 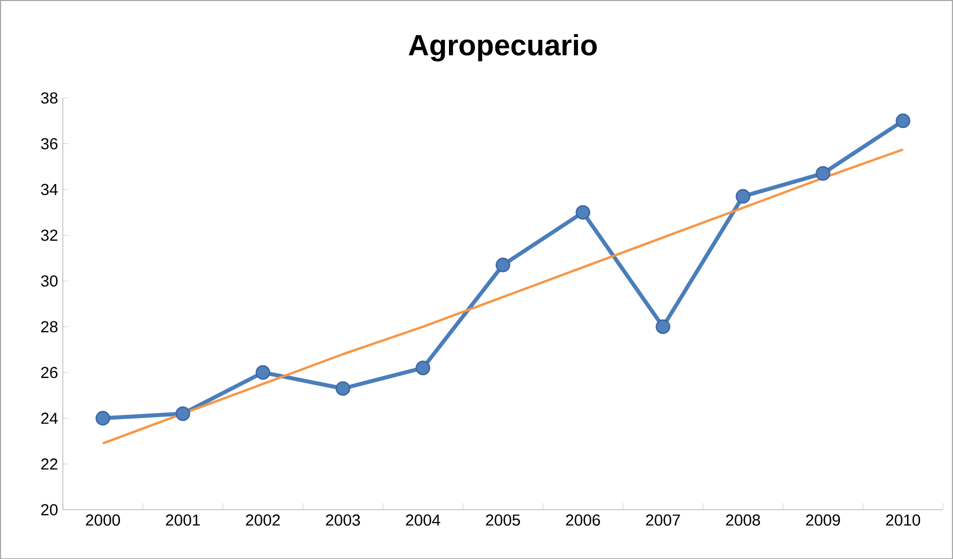 What do you see at coordinates (49, 280) in the screenshot?
I see `y-tick-label: 30` at bounding box center [49, 280].